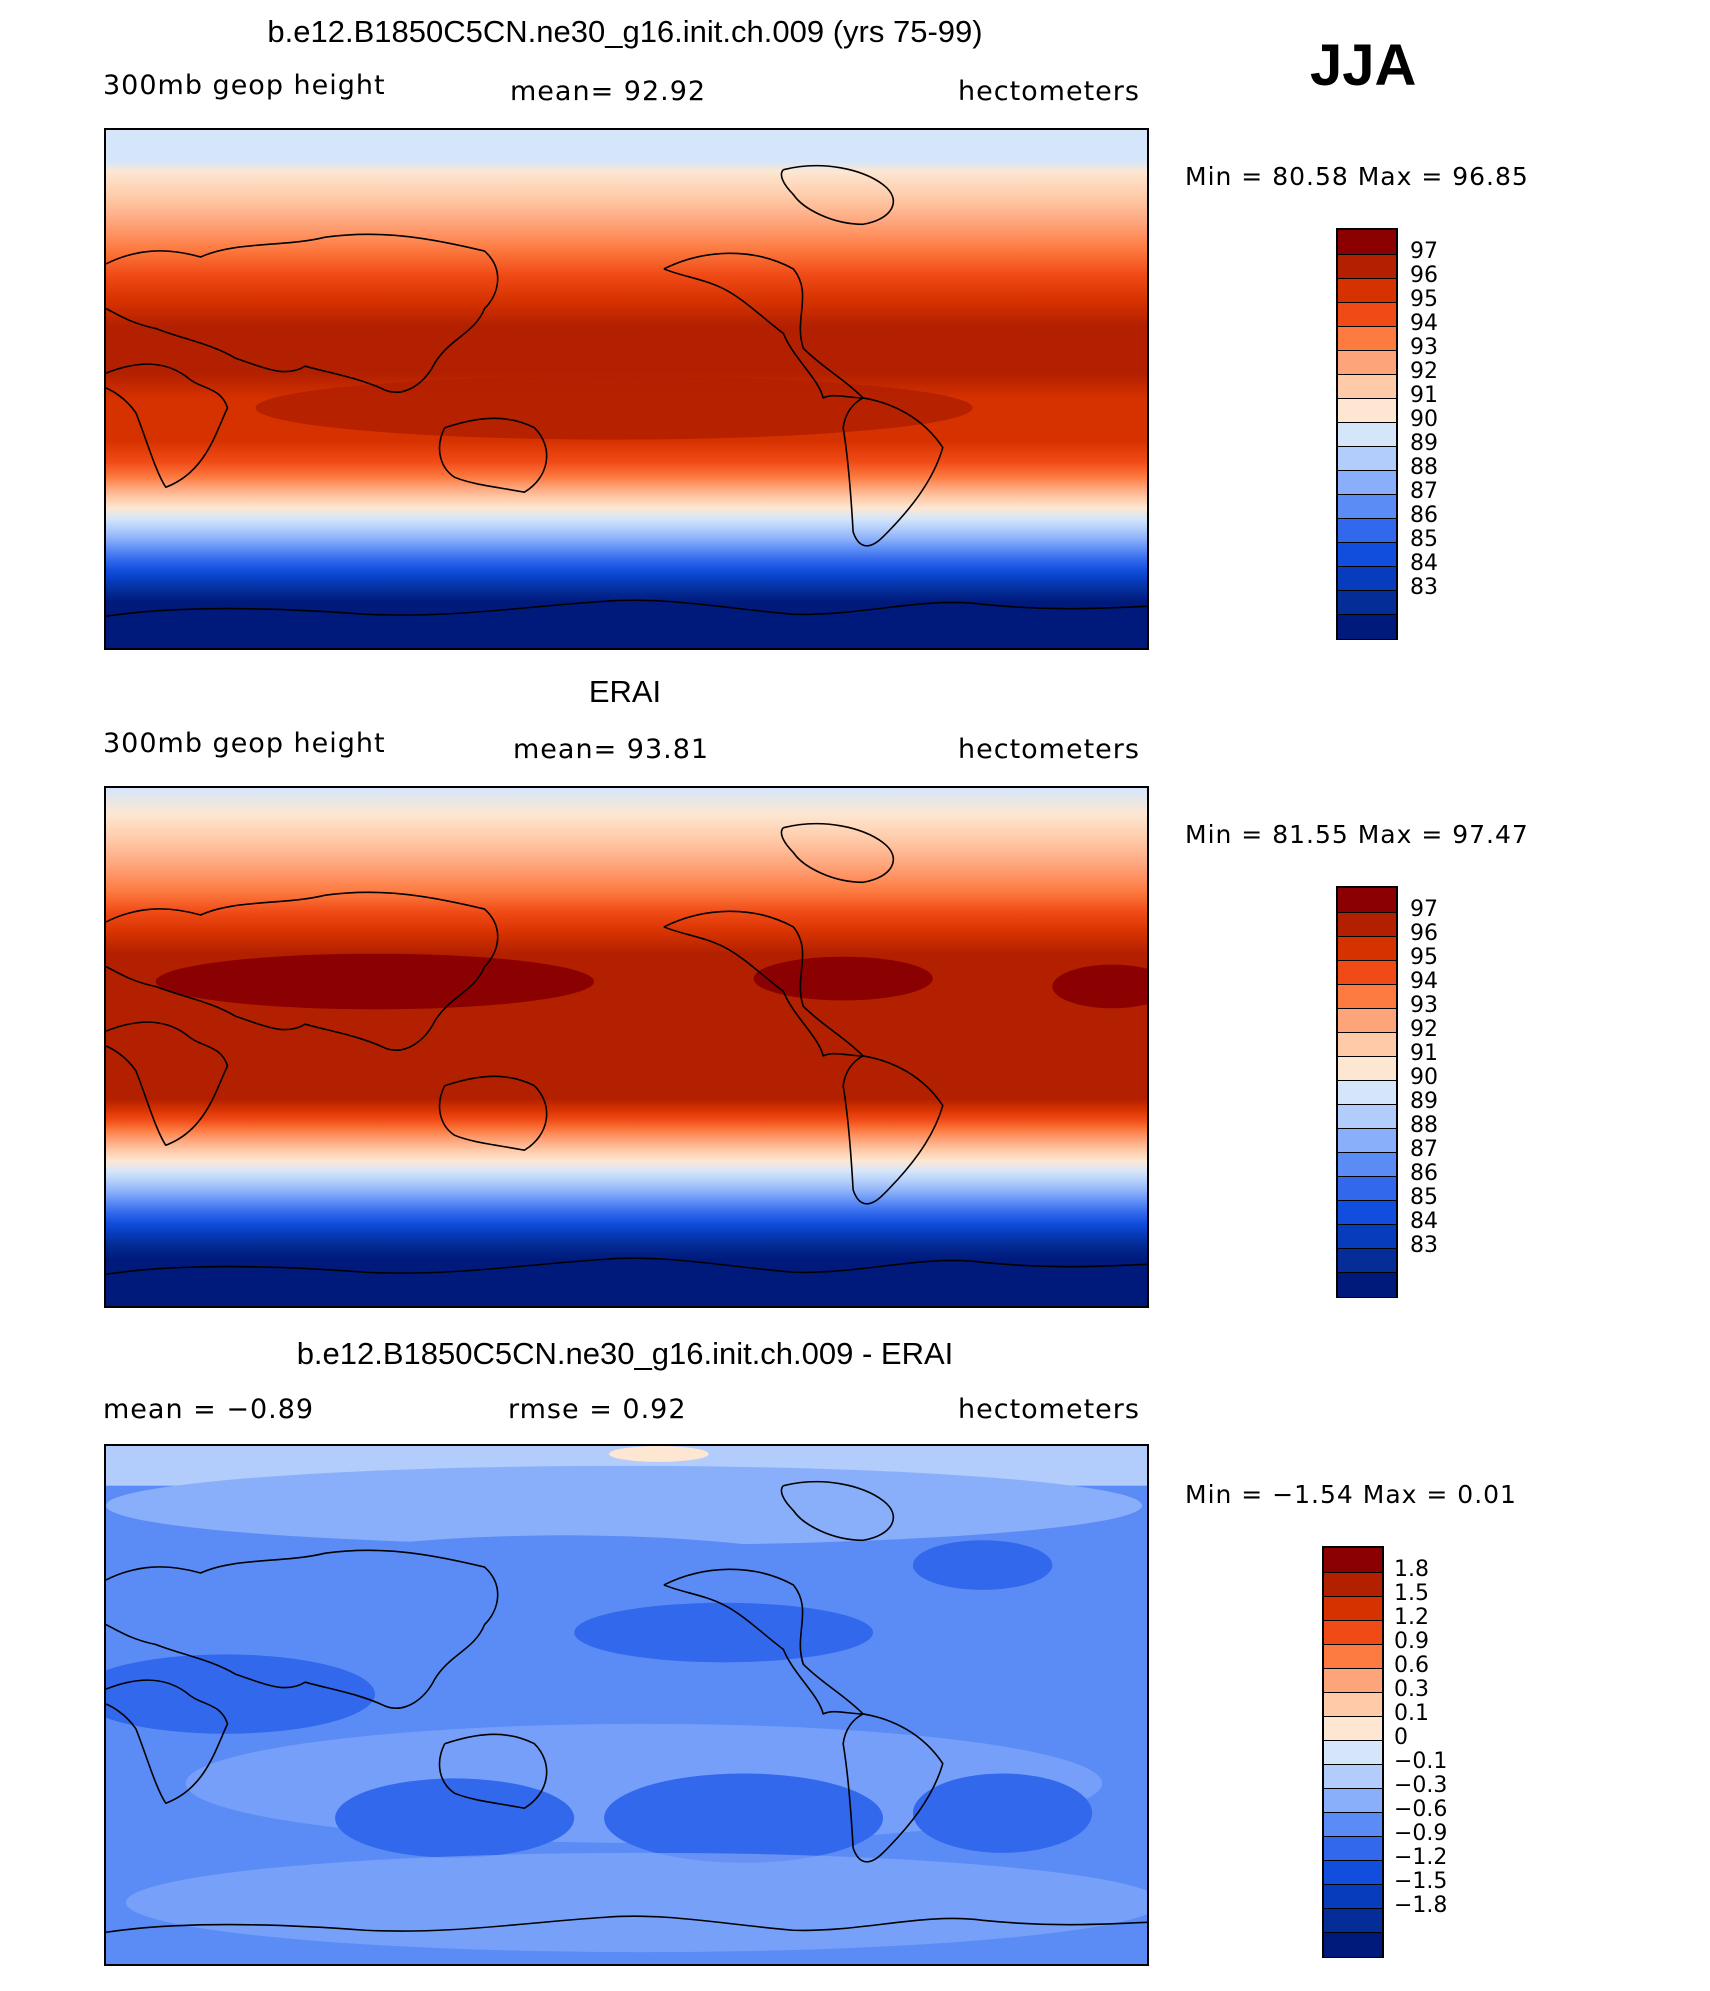  Describe the element at coordinates (611, 749) in the screenshot. I see `panel-2-mean-label: mean= 93.81` at that location.